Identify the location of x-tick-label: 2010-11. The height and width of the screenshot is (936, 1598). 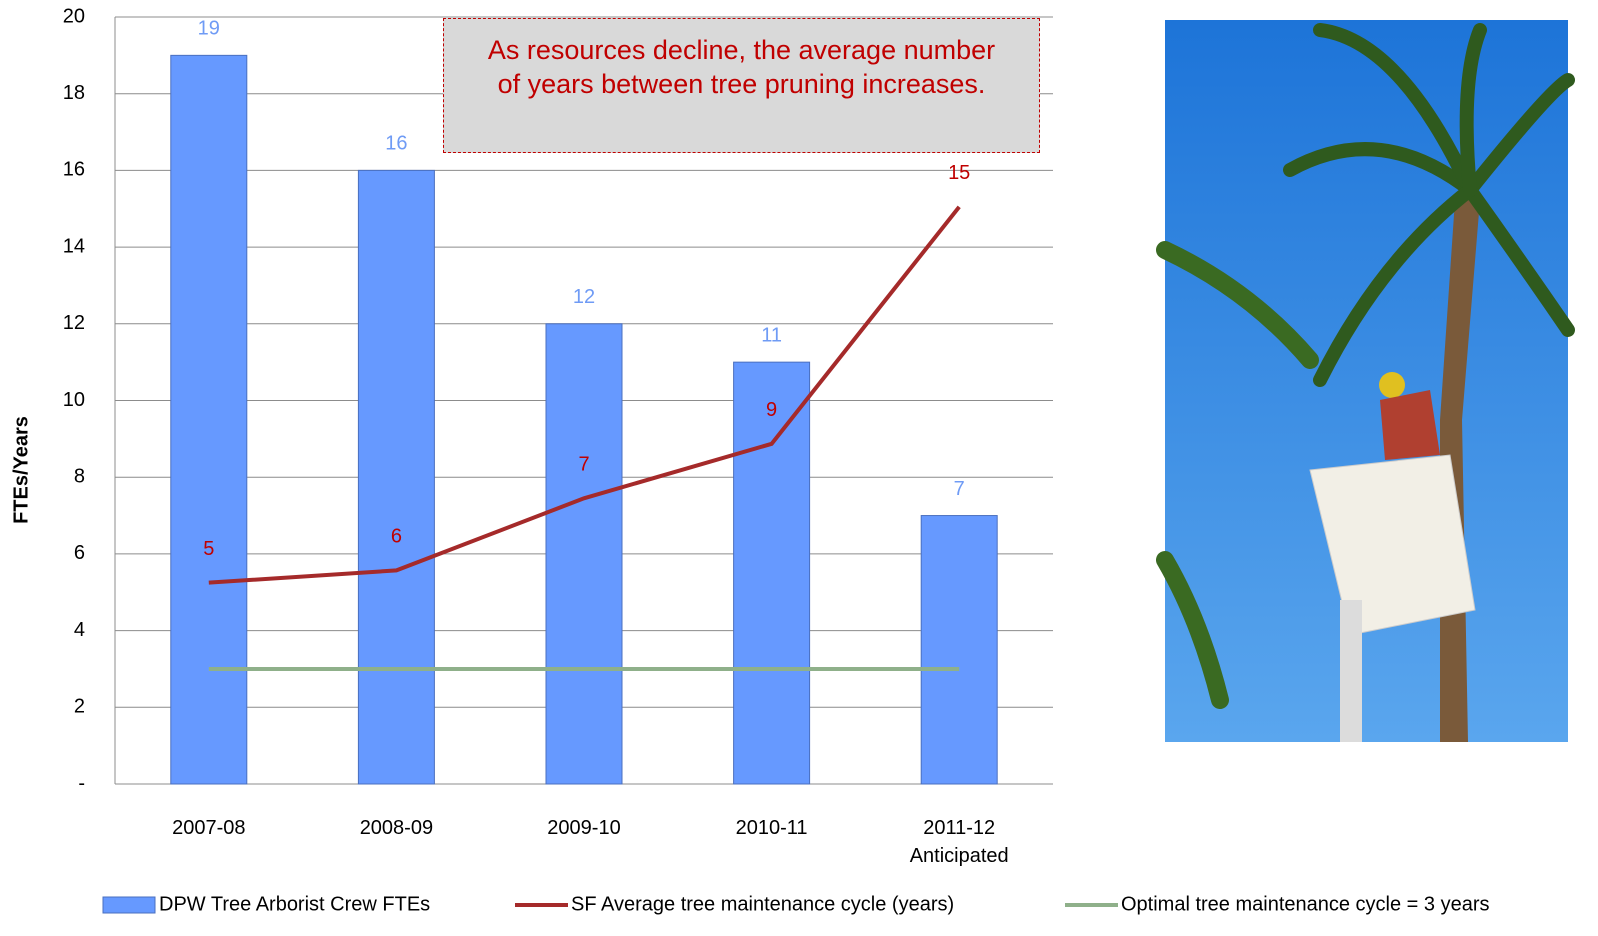
(771, 828).